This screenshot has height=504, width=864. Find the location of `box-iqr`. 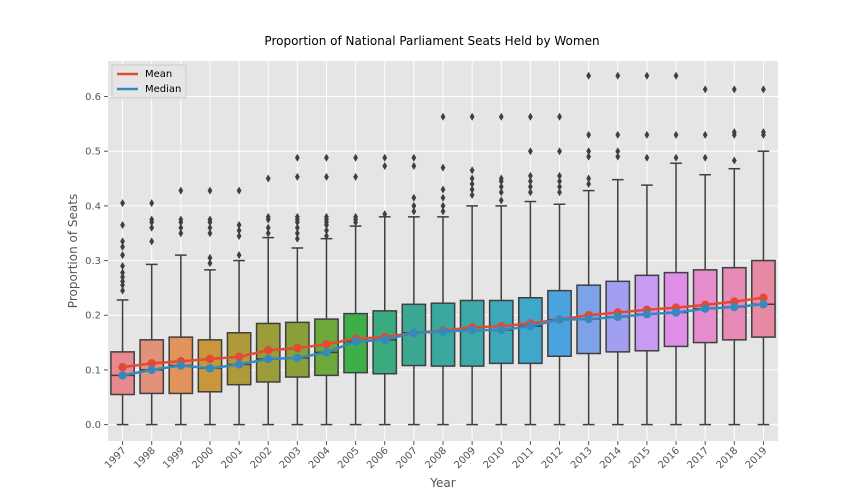

box-iqr is located at coordinates (530, 330).